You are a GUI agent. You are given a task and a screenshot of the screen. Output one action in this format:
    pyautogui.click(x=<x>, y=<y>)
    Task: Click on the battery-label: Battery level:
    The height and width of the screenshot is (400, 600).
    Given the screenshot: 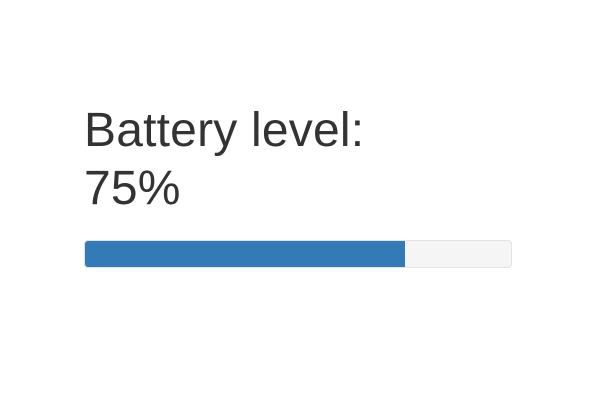 What is the action you would take?
    pyautogui.click(x=224, y=130)
    